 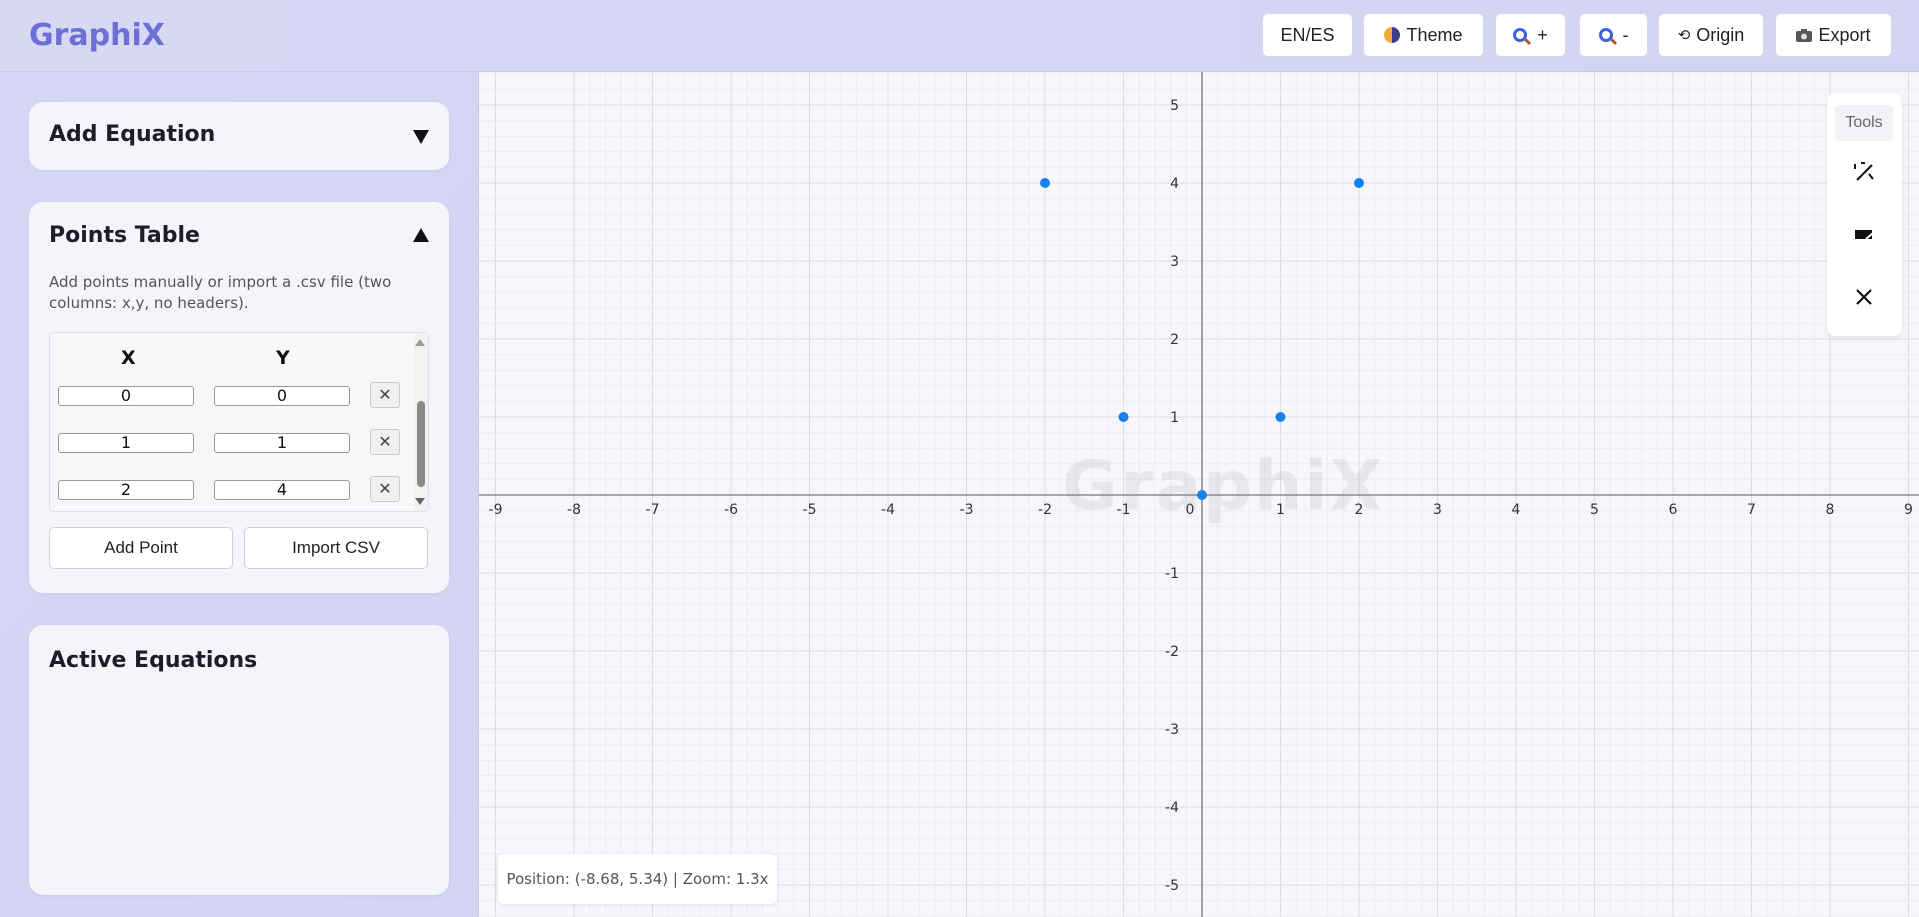 What do you see at coordinates (153, 660) in the screenshot?
I see `active-equations-title: Active Equations` at bounding box center [153, 660].